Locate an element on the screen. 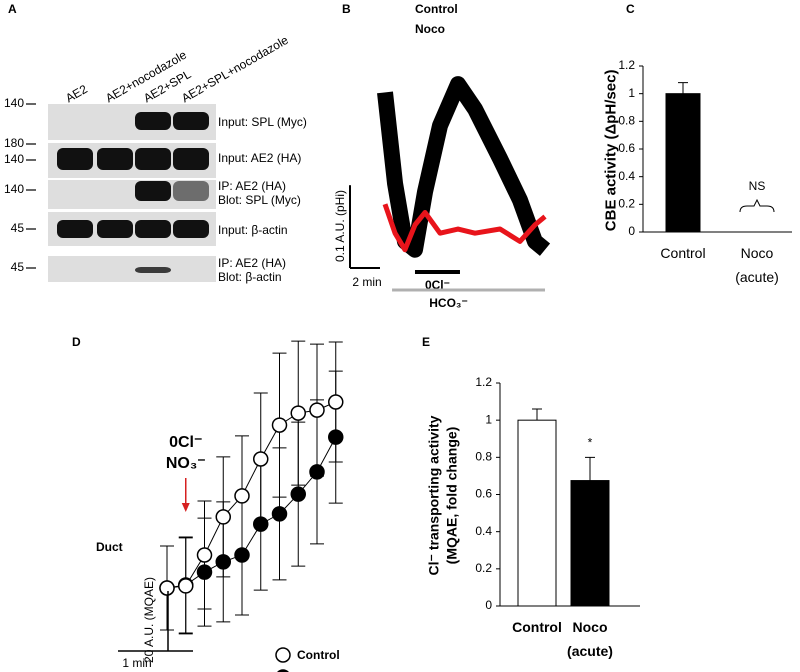  blot-strip is located at coordinates (132, 269).